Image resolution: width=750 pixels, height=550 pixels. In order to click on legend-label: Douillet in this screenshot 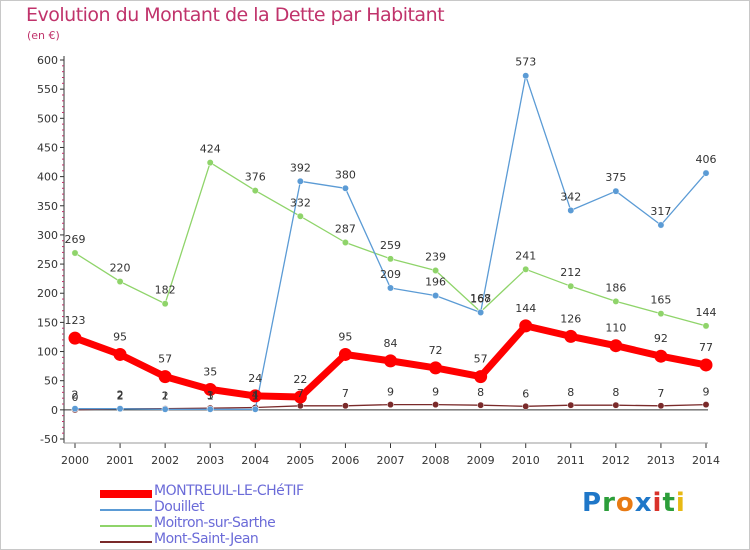, I will do `click(179, 507)`.